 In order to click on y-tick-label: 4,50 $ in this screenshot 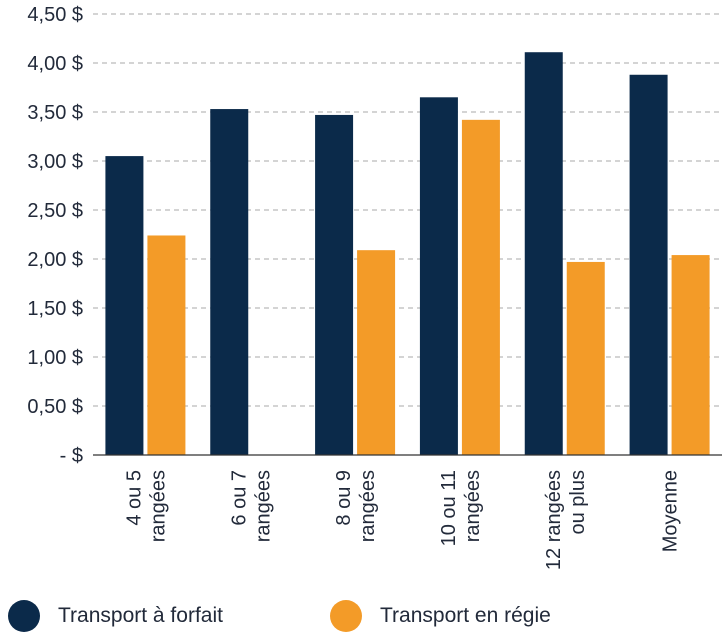, I will do `click(55, 15)`.